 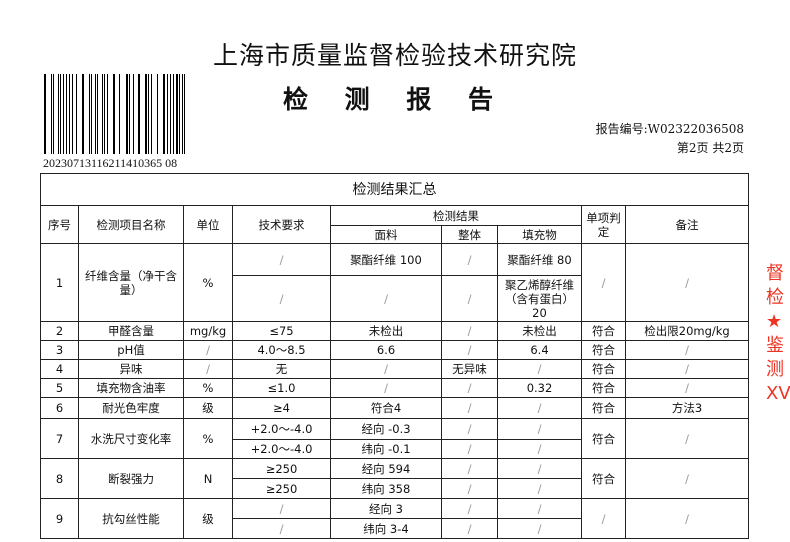 What do you see at coordinates (394, 189) in the screenshot?
I see `table-title: 检测结果汇总` at bounding box center [394, 189].